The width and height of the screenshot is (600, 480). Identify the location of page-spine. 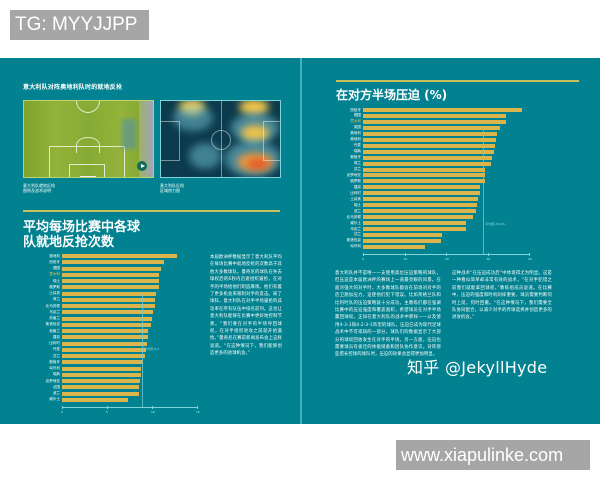
(301, 241).